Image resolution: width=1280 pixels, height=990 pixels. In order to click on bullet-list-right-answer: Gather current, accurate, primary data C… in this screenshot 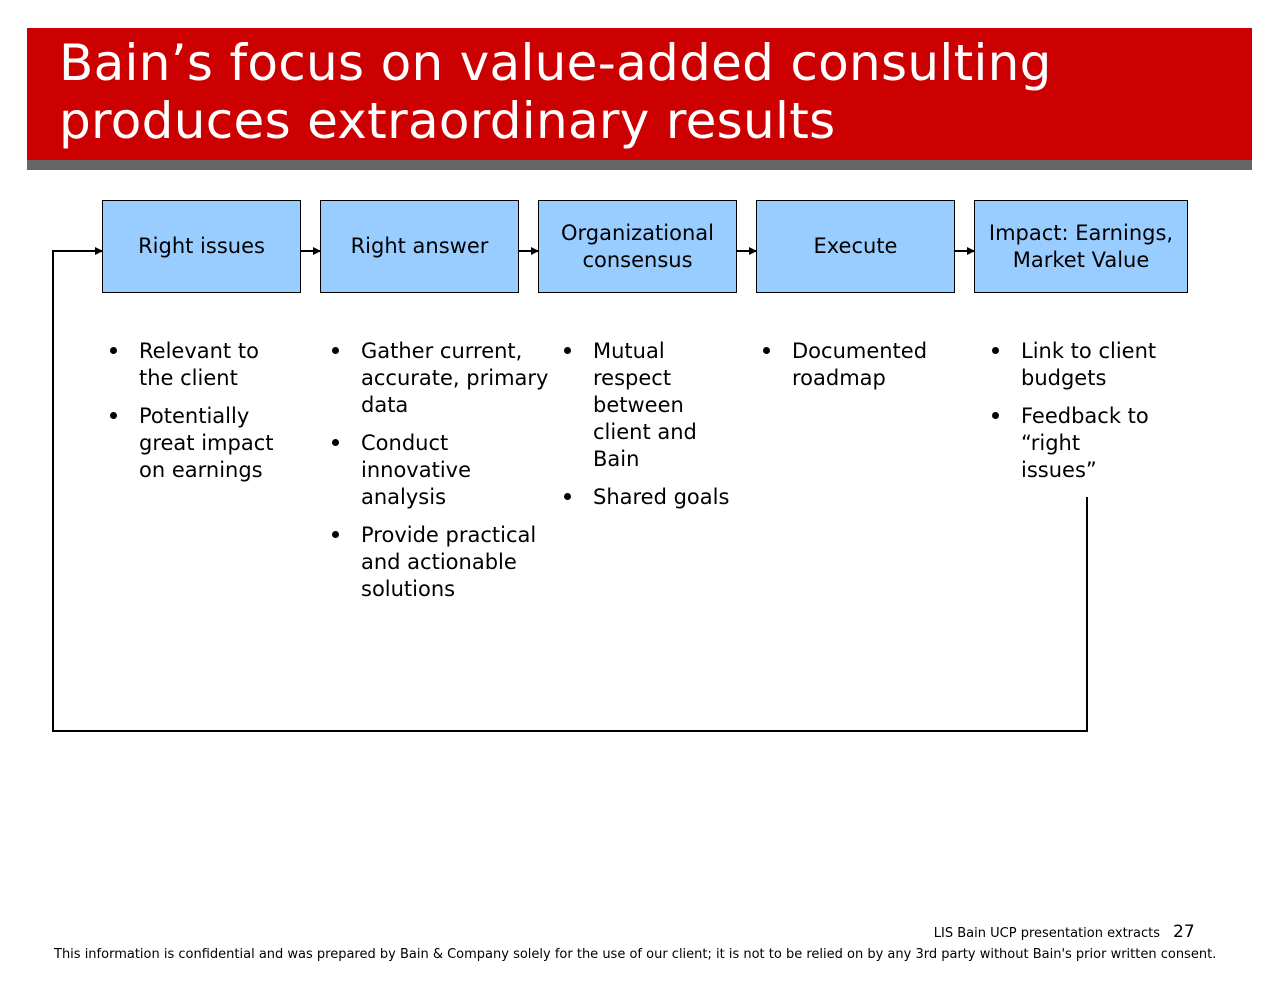, I will do `click(441, 476)`.